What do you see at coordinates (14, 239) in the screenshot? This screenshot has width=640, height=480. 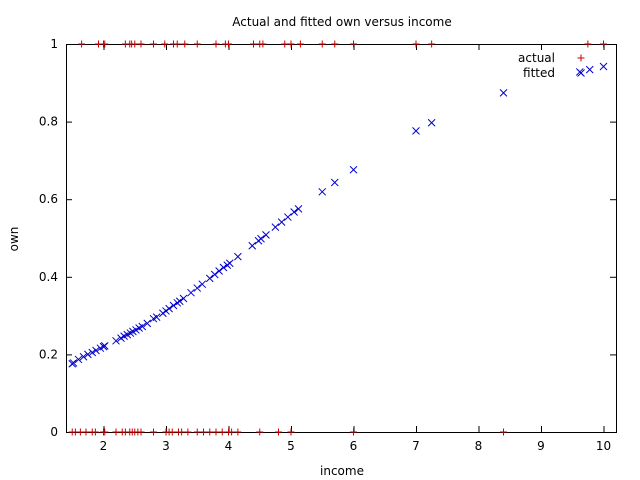 I see `y-axis-label: own` at bounding box center [14, 239].